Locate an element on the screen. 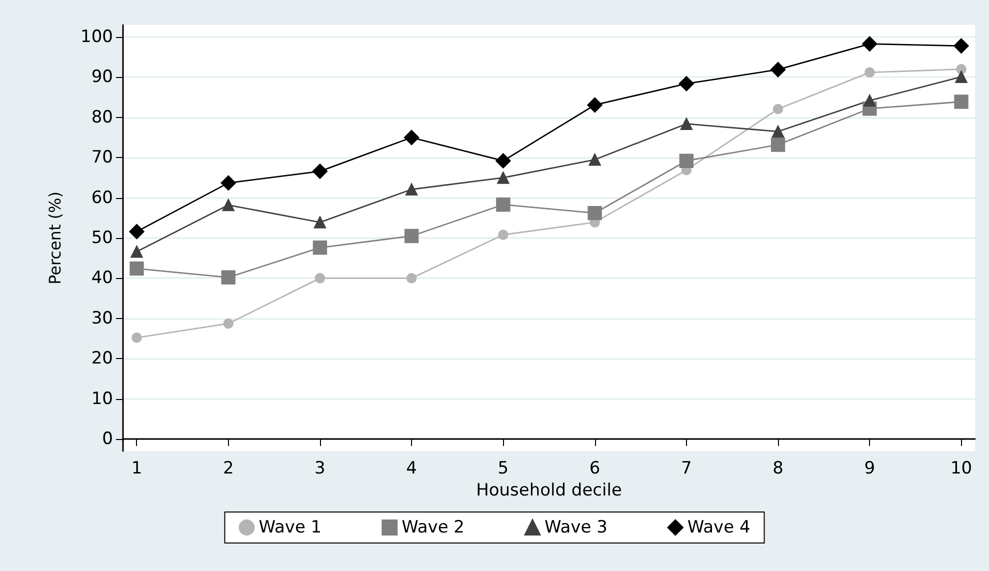 Image resolution: width=989 pixels, height=571 pixels. legend-label: Wave 1 is located at coordinates (290, 528).